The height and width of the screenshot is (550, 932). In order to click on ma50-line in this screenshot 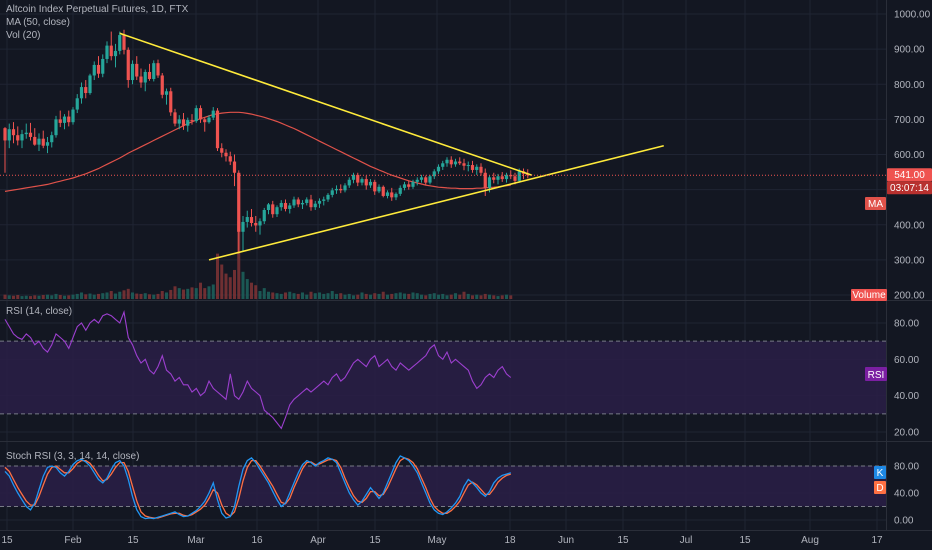, I will do `click(257, 151)`.